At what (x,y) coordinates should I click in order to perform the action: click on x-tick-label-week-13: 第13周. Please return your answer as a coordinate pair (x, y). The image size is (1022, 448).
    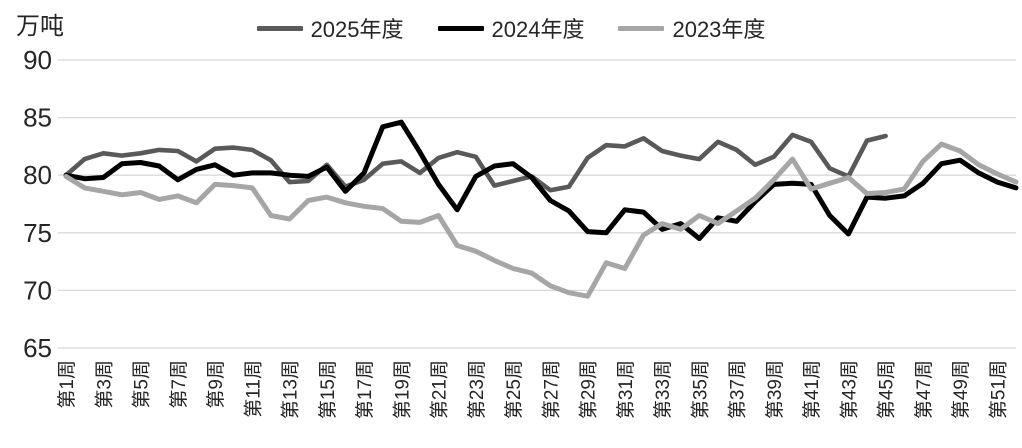
    Looking at the image, I should click on (291, 389).